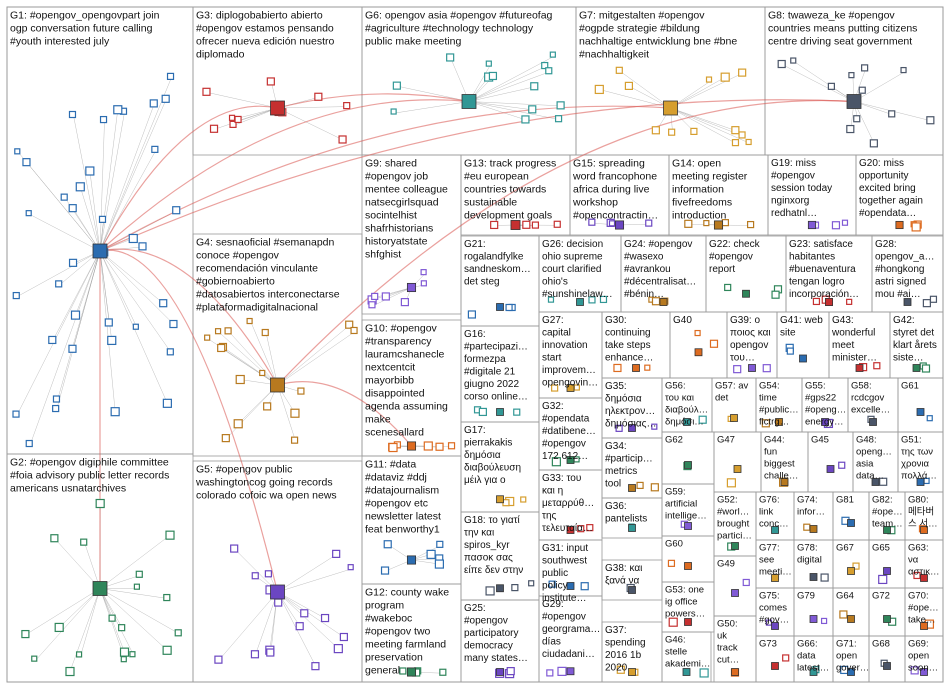 Image resolution: width=950 pixels, height=688 pixels. Describe the element at coordinates (868, 367) in the screenshot. I see `node-cluster-g43` at that location.